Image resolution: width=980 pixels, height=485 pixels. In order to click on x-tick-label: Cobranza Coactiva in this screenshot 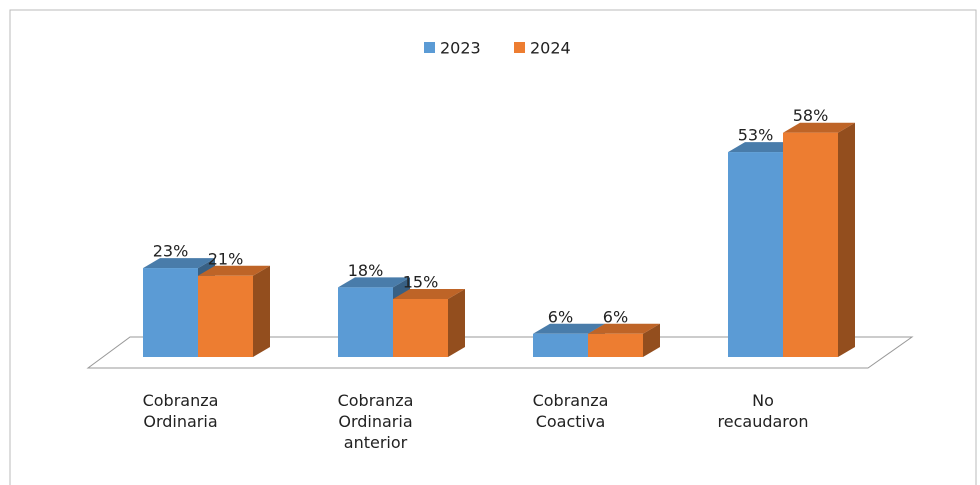, I will do `click(570, 411)`.